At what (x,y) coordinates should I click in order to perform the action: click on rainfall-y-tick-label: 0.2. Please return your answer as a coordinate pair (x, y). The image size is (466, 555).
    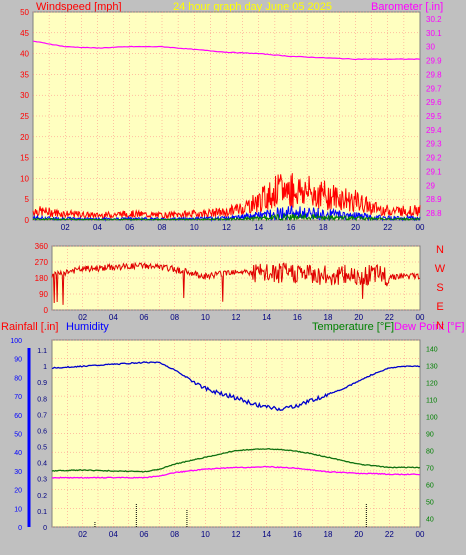
    Looking at the image, I should click on (42, 496).